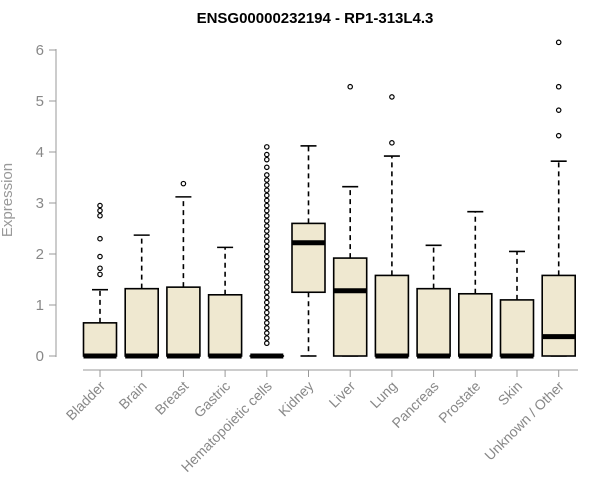 This screenshot has width=600, height=500. Describe the element at coordinates (296, 399) in the screenshot. I see `x-tick-label: Kidney` at that location.